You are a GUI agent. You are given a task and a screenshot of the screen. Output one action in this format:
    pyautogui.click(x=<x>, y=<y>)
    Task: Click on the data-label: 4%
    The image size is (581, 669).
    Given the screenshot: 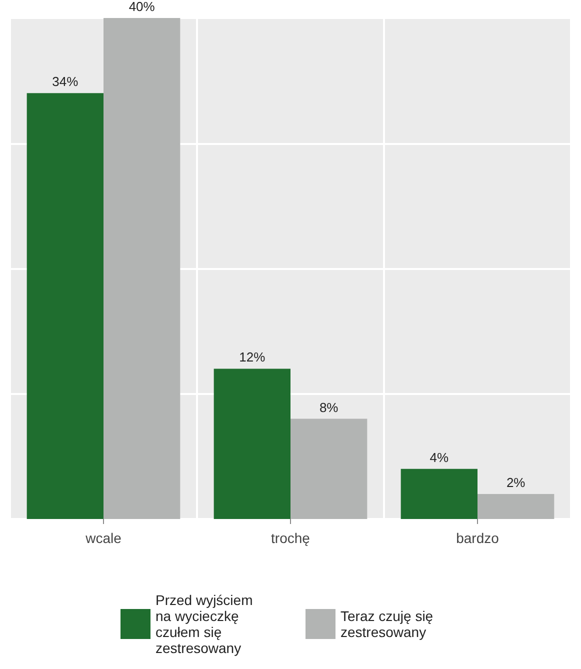 What is the action you would take?
    pyautogui.click(x=439, y=457)
    